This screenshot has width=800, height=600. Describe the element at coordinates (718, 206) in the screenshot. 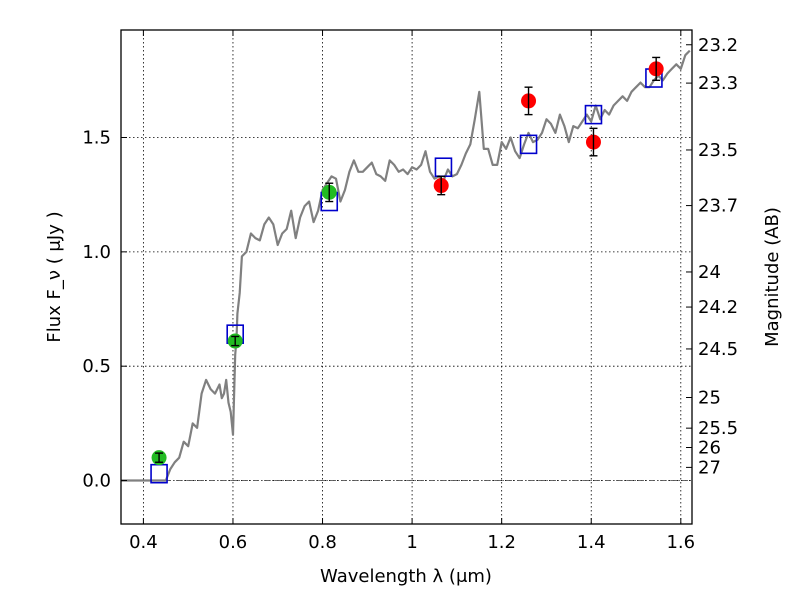

I see `mag-tick-label: 23.7` at that location.